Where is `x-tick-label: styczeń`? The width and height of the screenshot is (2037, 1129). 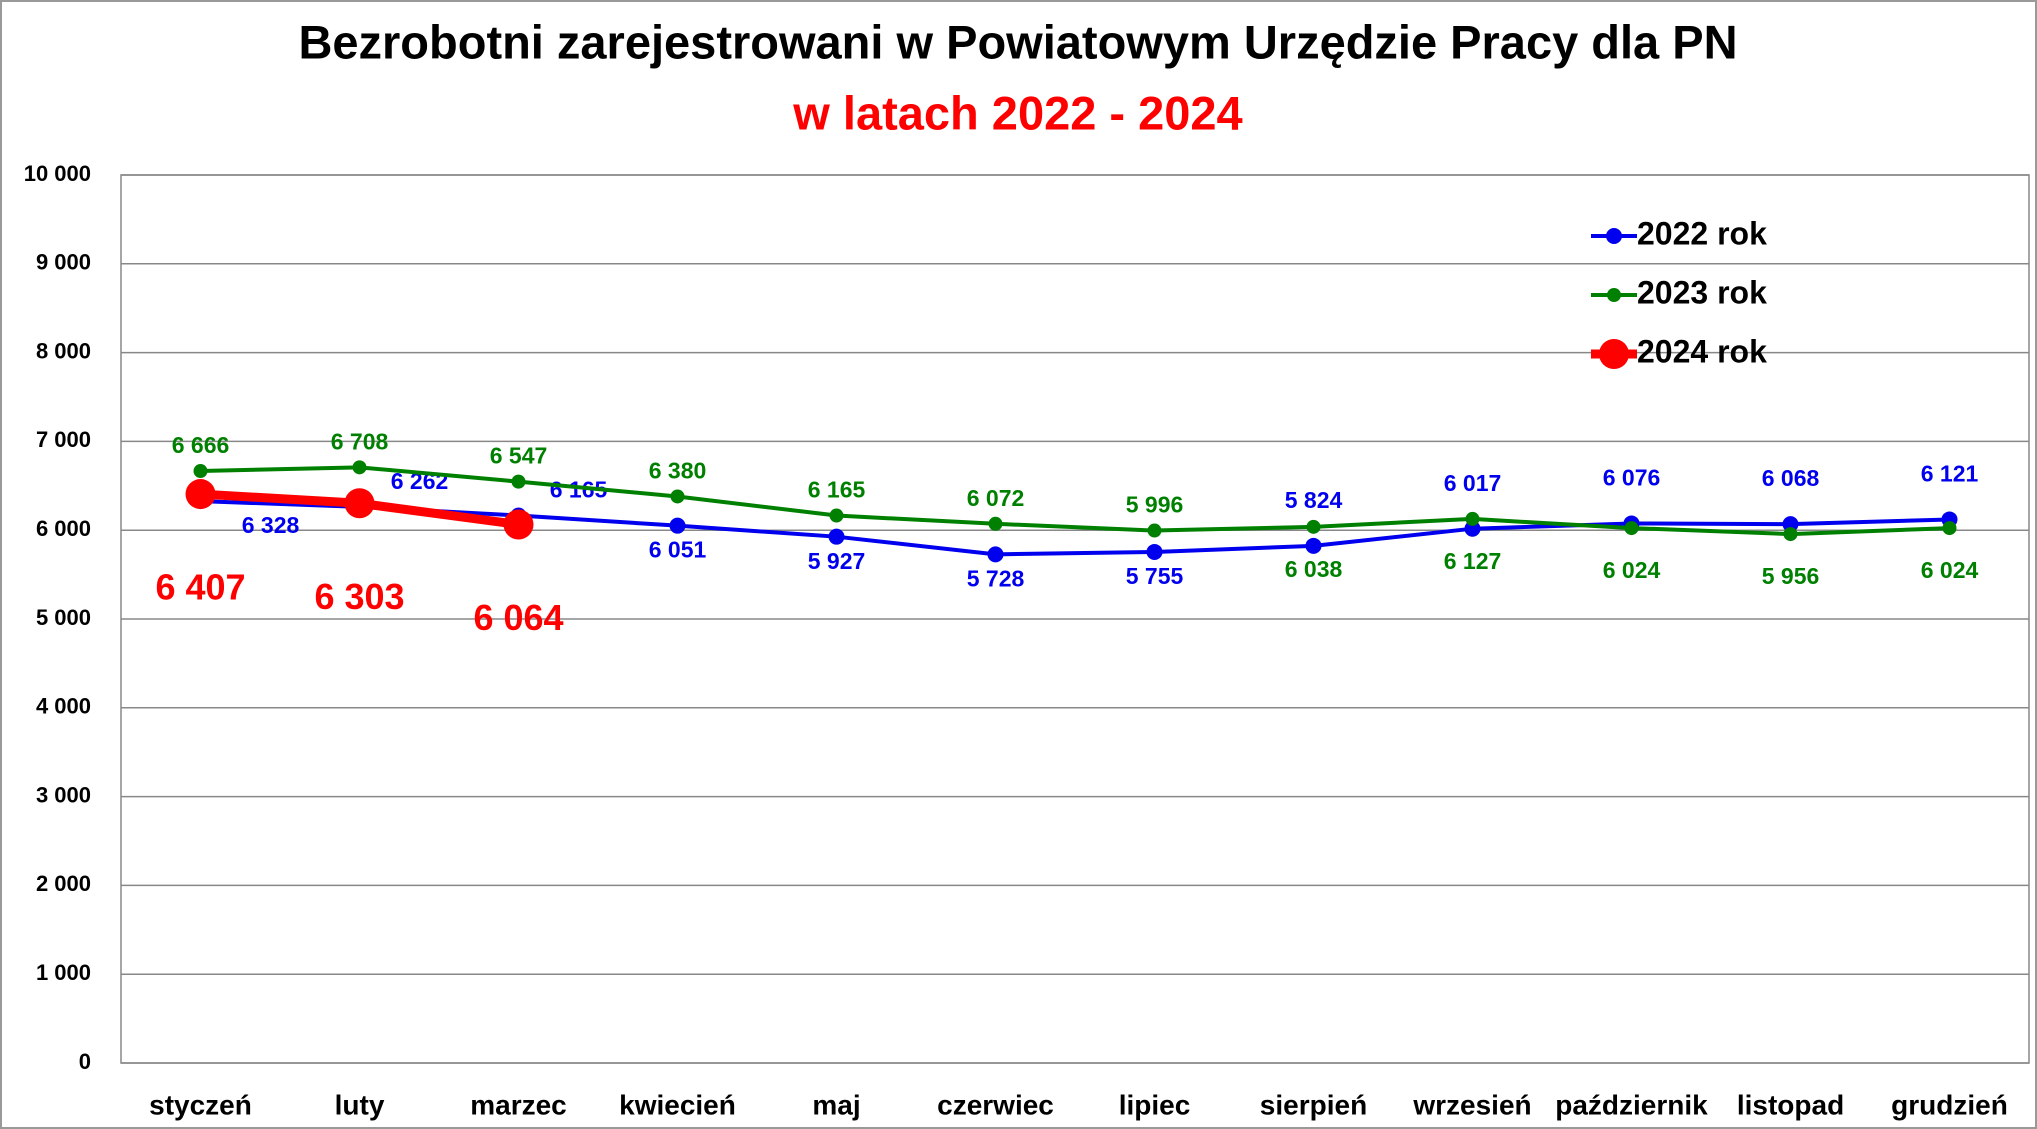
x-tick-label: styczeń is located at coordinates (200, 1104).